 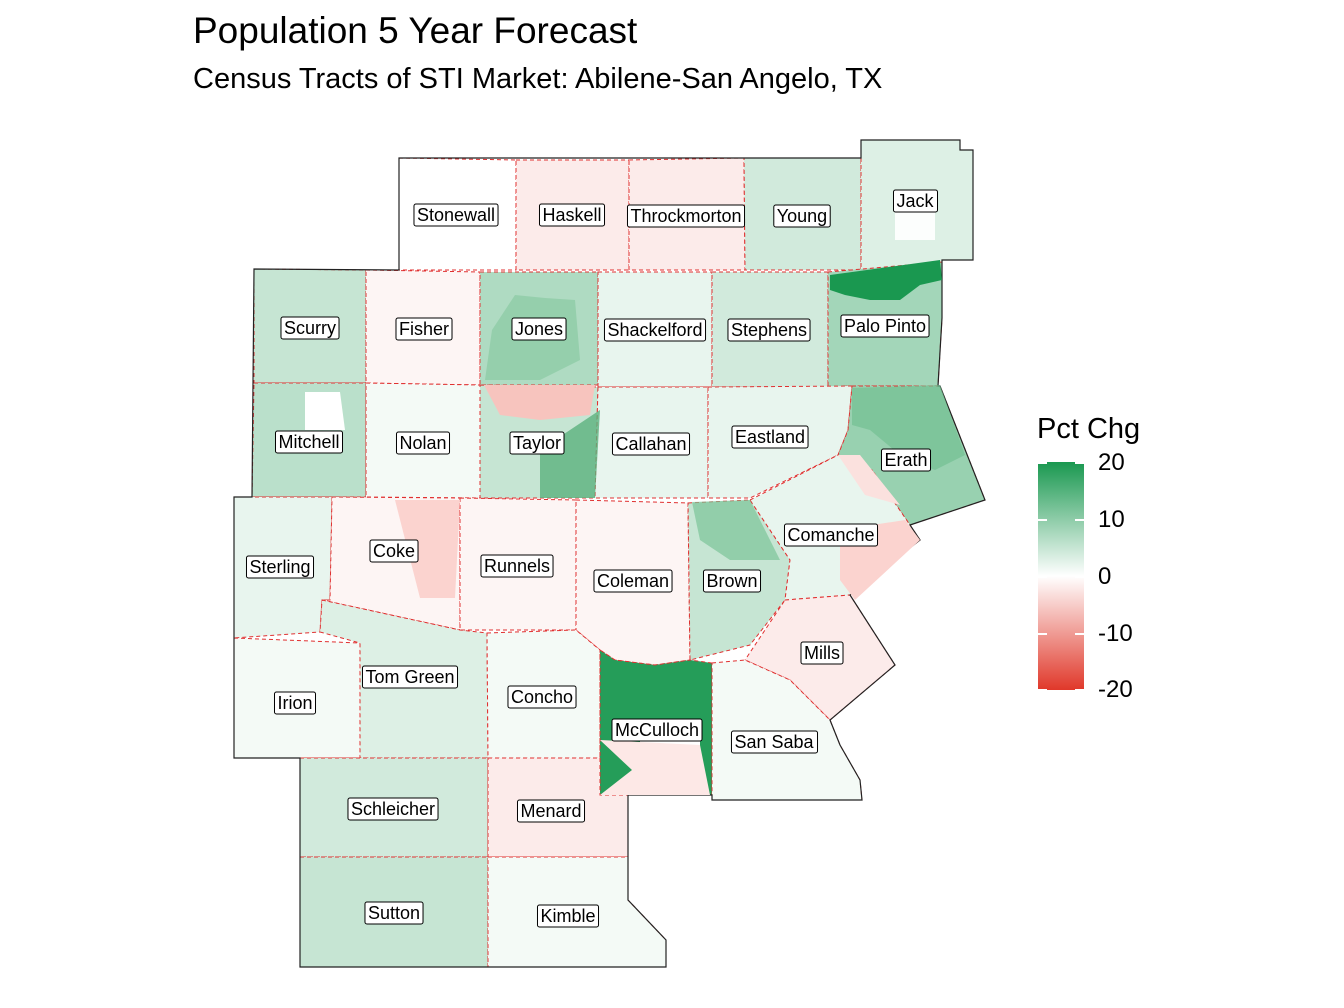 What do you see at coordinates (1105, 576) in the screenshot?
I see `legend-tick-label: 0` at bounding box center [1105, 576].